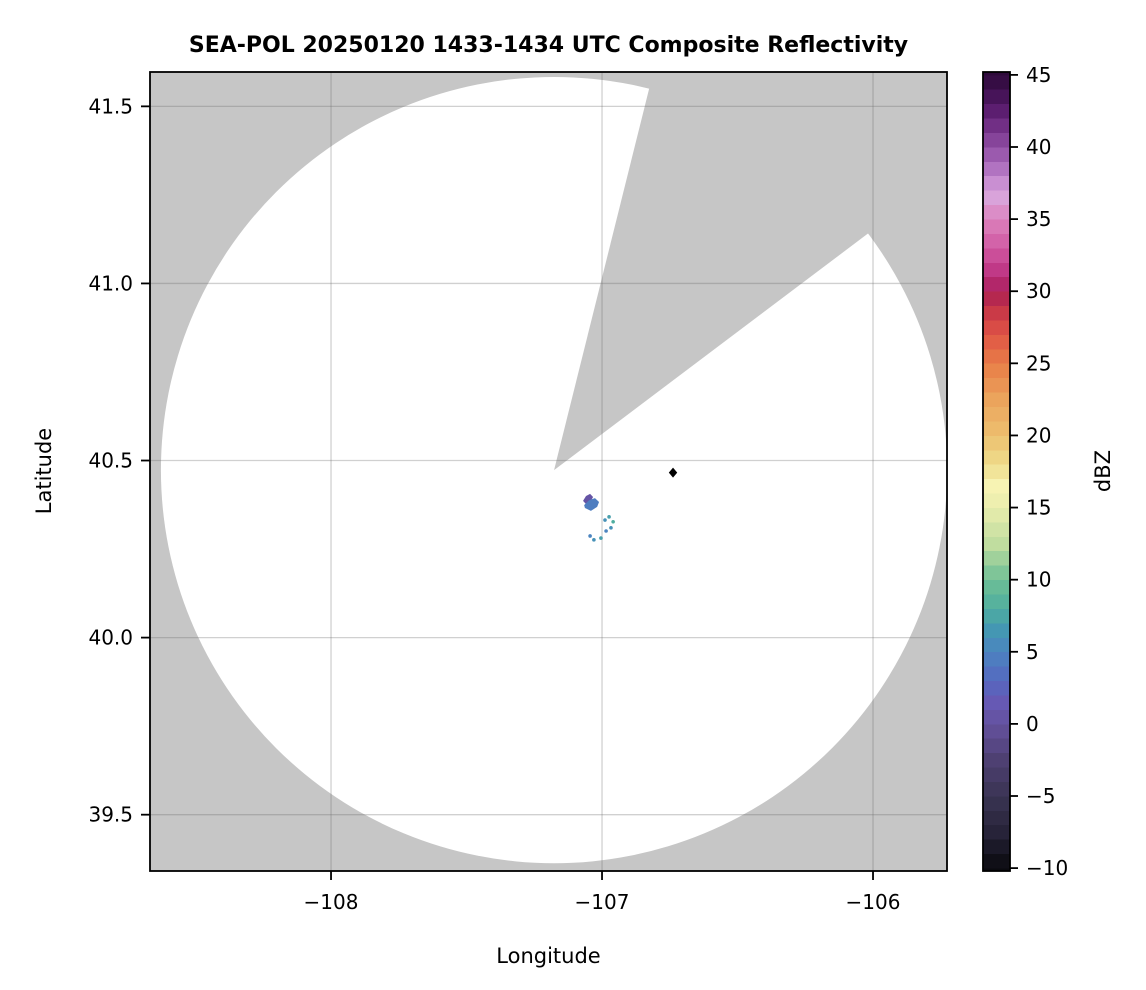  I want to click on x-tick-label: −108, so click(331, 902).